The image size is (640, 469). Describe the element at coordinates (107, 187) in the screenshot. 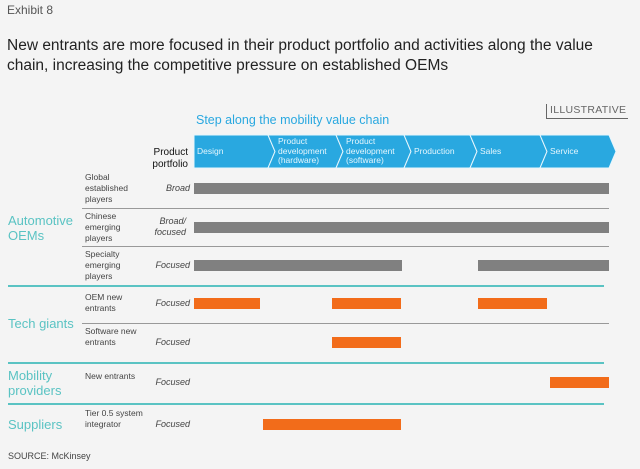

I see `player-label: Global established players` at that location.